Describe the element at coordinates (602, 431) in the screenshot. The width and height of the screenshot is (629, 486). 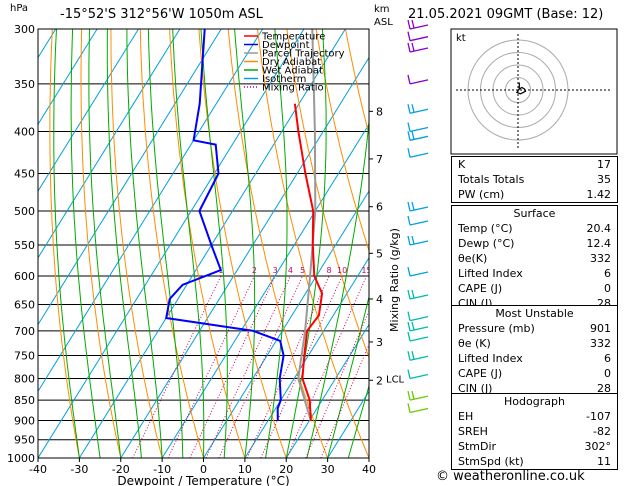
I see `row-value: -82` at that location.